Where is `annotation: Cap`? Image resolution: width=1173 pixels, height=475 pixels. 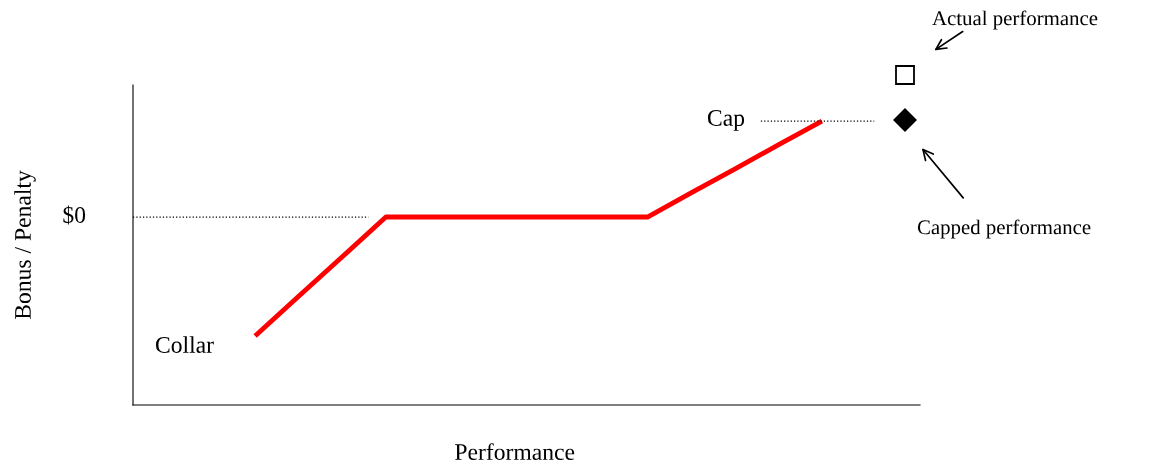
annotation: Cap is located at coordinates (726, 120).